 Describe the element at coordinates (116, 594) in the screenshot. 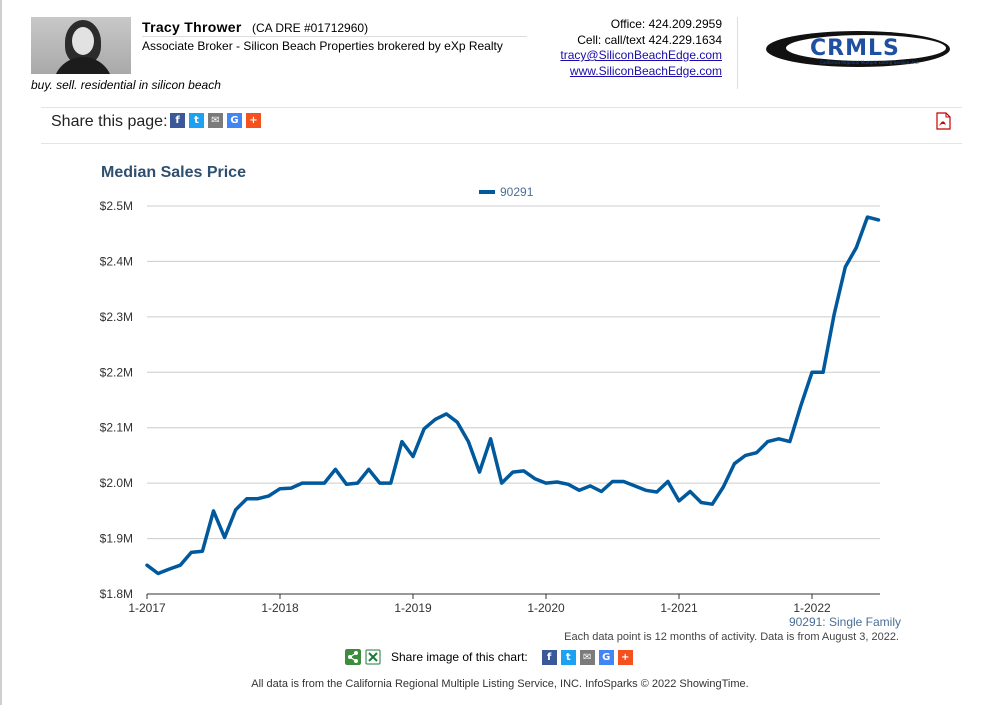

I see `y-tick-label: $1.8M` at that location.